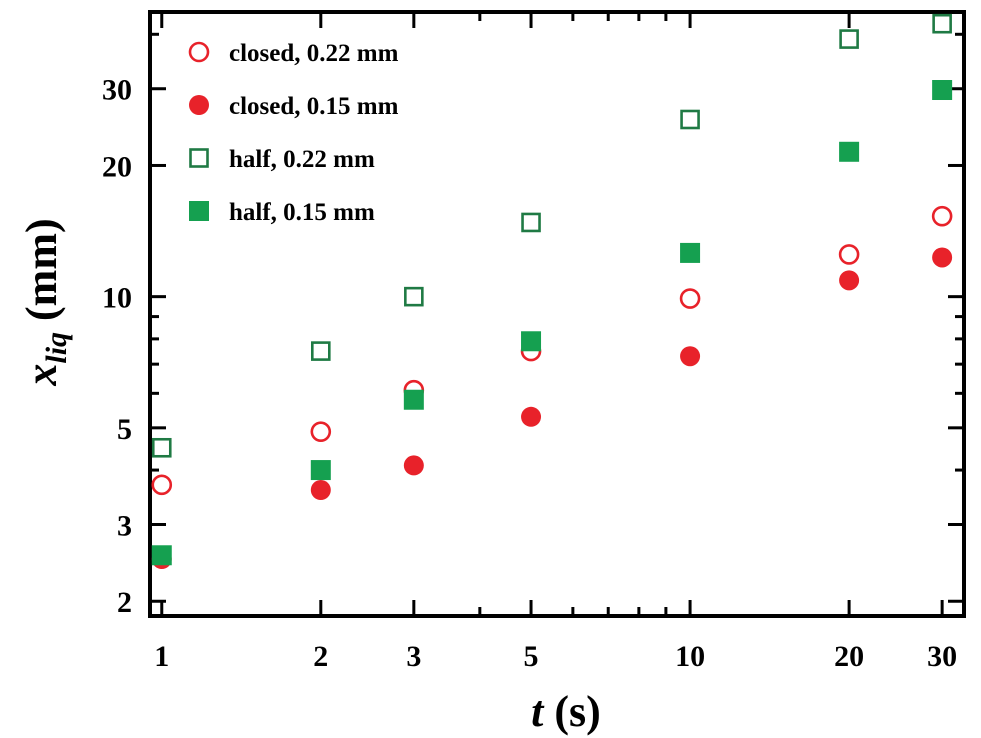 The image size is (981, 738). I want to click on y-tick-label: 20, so click(117, 166).